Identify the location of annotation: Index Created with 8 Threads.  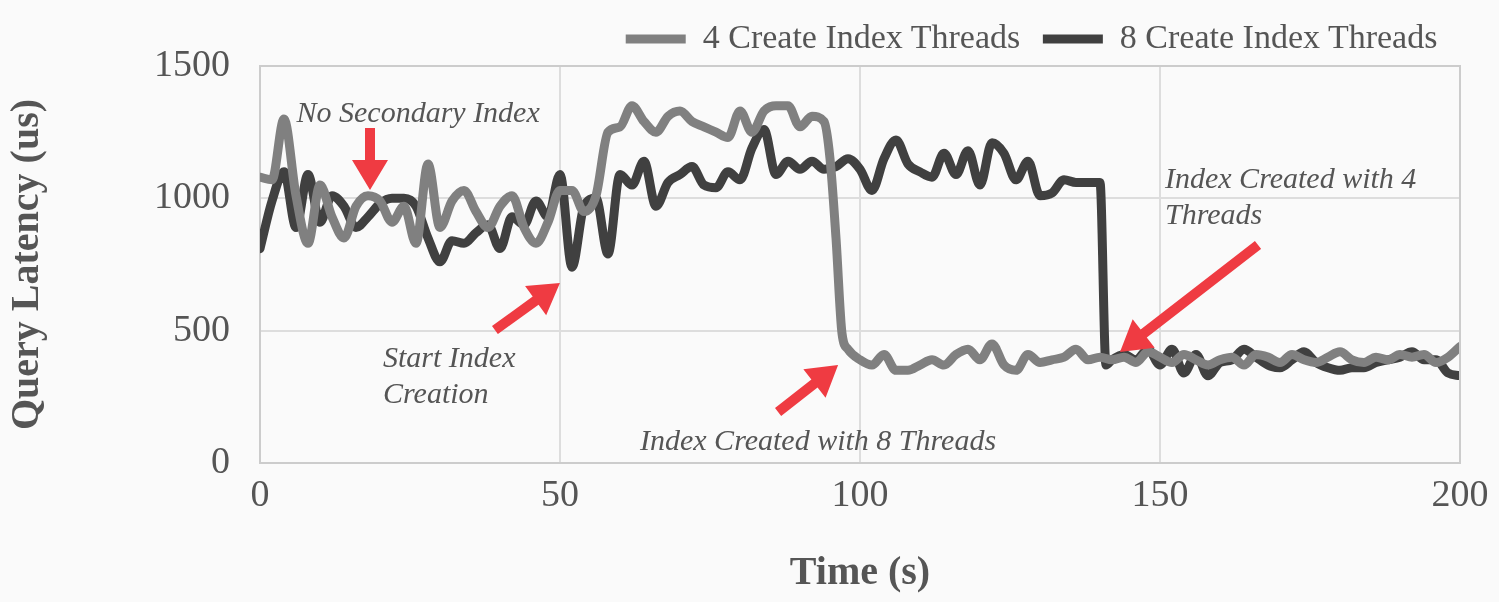
(818, 440).